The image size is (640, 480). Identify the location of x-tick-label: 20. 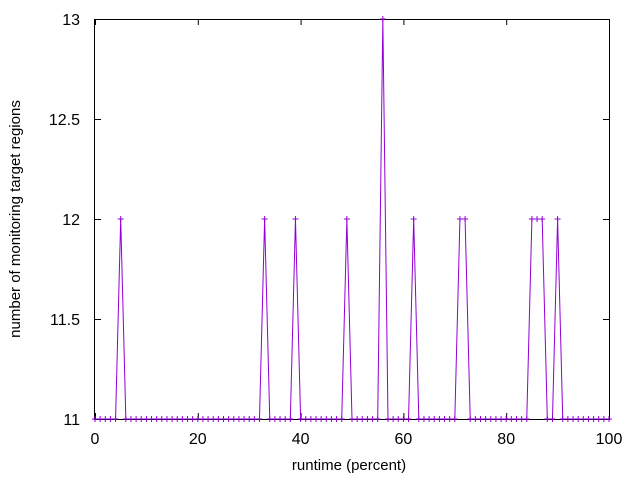
(198, 439).